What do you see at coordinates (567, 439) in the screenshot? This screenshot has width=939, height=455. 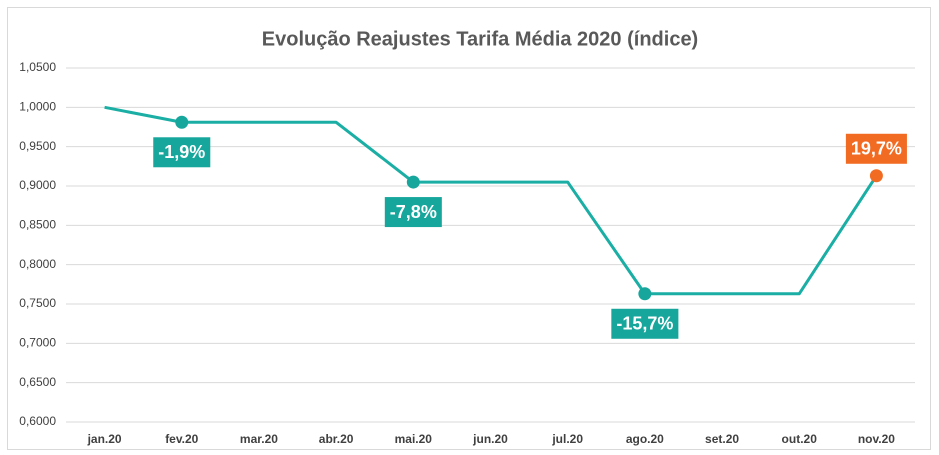 I see `x-tick-label: jul.20` at bounding box center [567, 439].